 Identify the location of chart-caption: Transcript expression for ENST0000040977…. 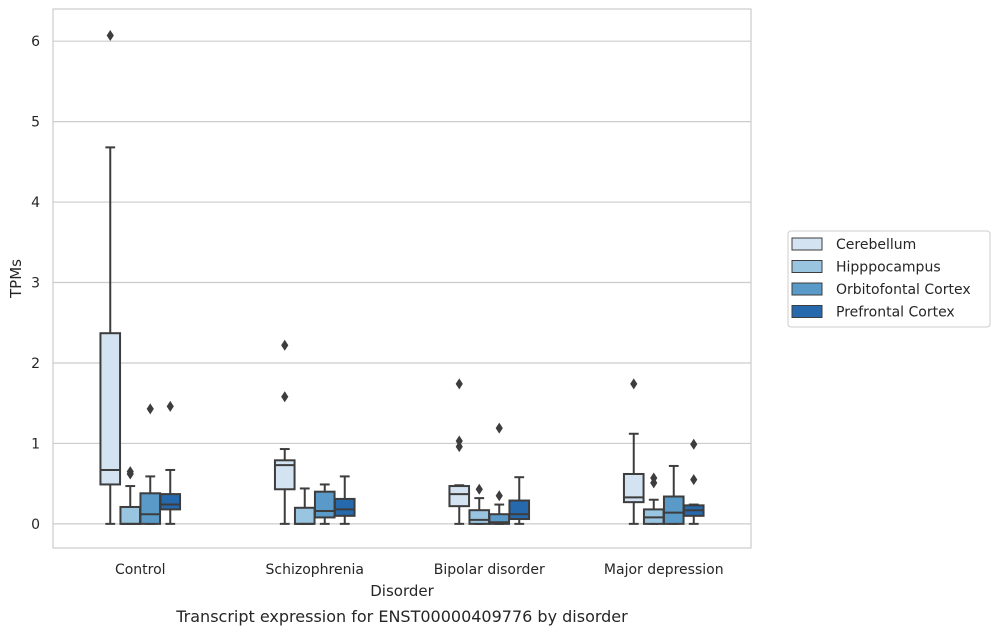
(401, 616).